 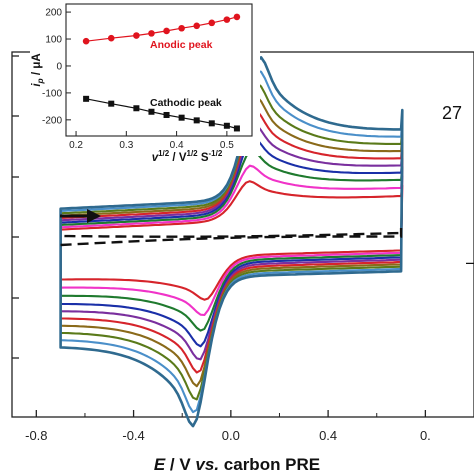 I want to click on blank-dashed-curve, so click(x=231, y=237).